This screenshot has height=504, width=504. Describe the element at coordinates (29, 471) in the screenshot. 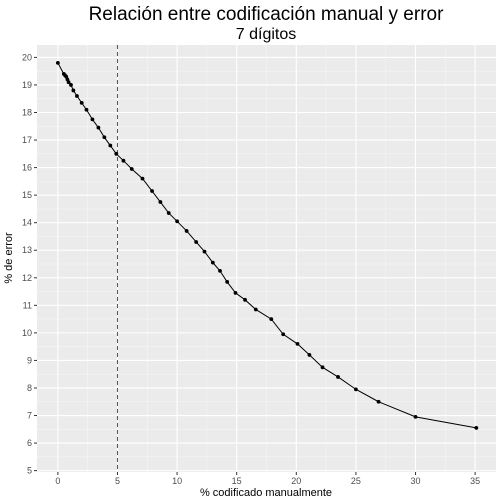

I see `y-tick-label: 5` at that location.